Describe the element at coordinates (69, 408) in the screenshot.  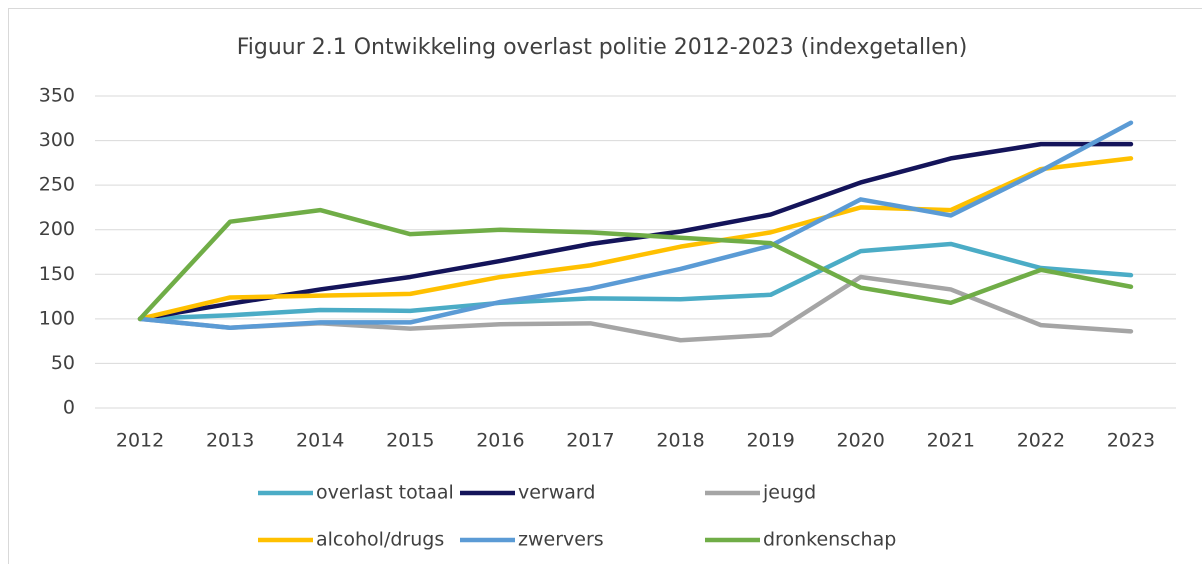
I see `y-tick-label: 0` at that location.